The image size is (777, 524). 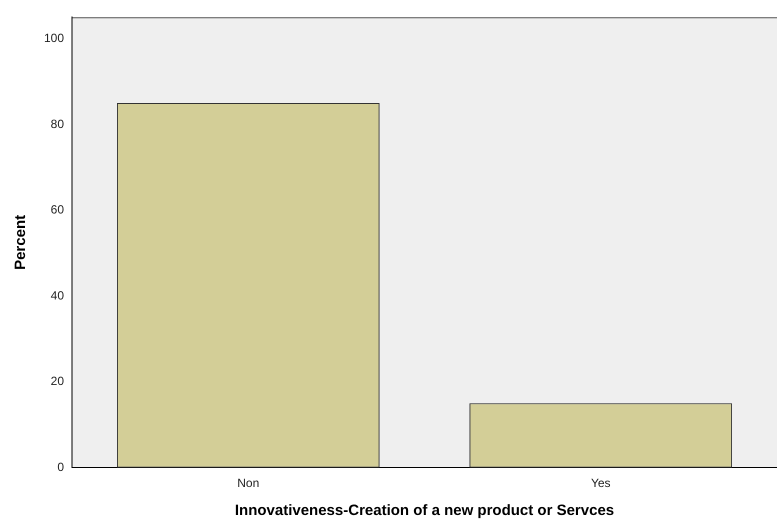 I want to click on y-axis-title: Percent, so click(x=21, y=242).